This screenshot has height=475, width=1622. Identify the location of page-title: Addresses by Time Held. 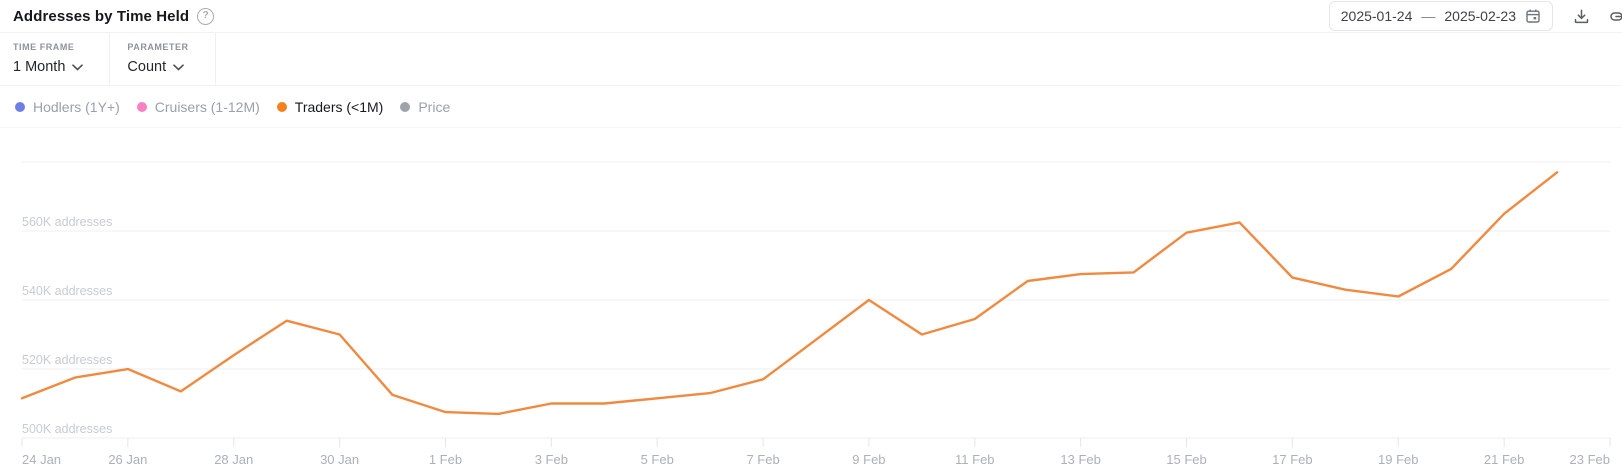
(101, 16).